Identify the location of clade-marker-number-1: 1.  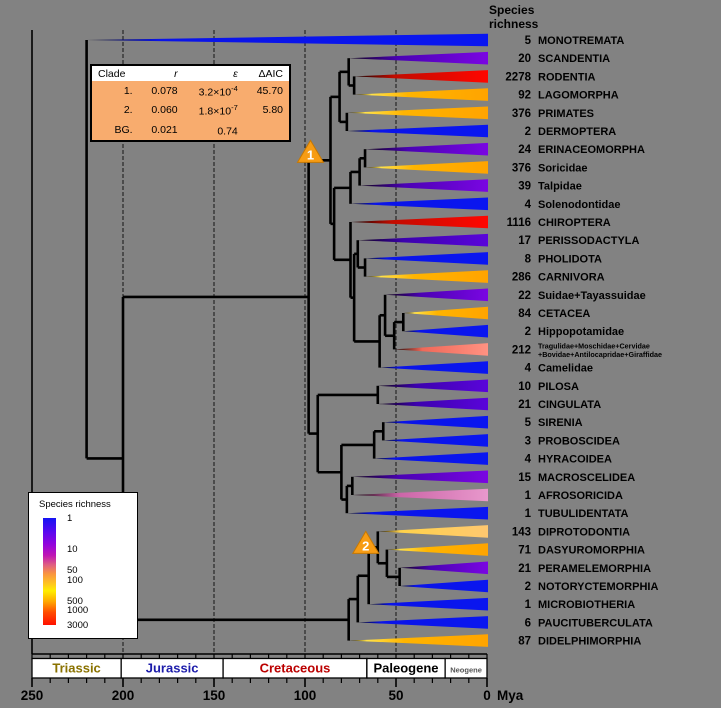
(310, 154).